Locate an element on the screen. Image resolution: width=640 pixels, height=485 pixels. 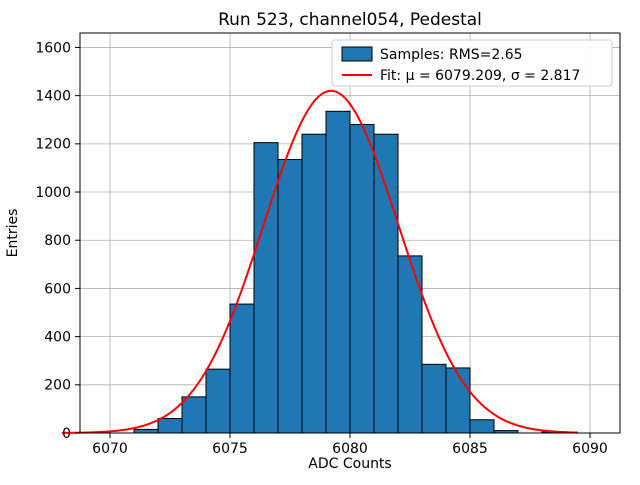
chart-title: Run 523, channel054, Pedestal is located at coordinates (350, 20).